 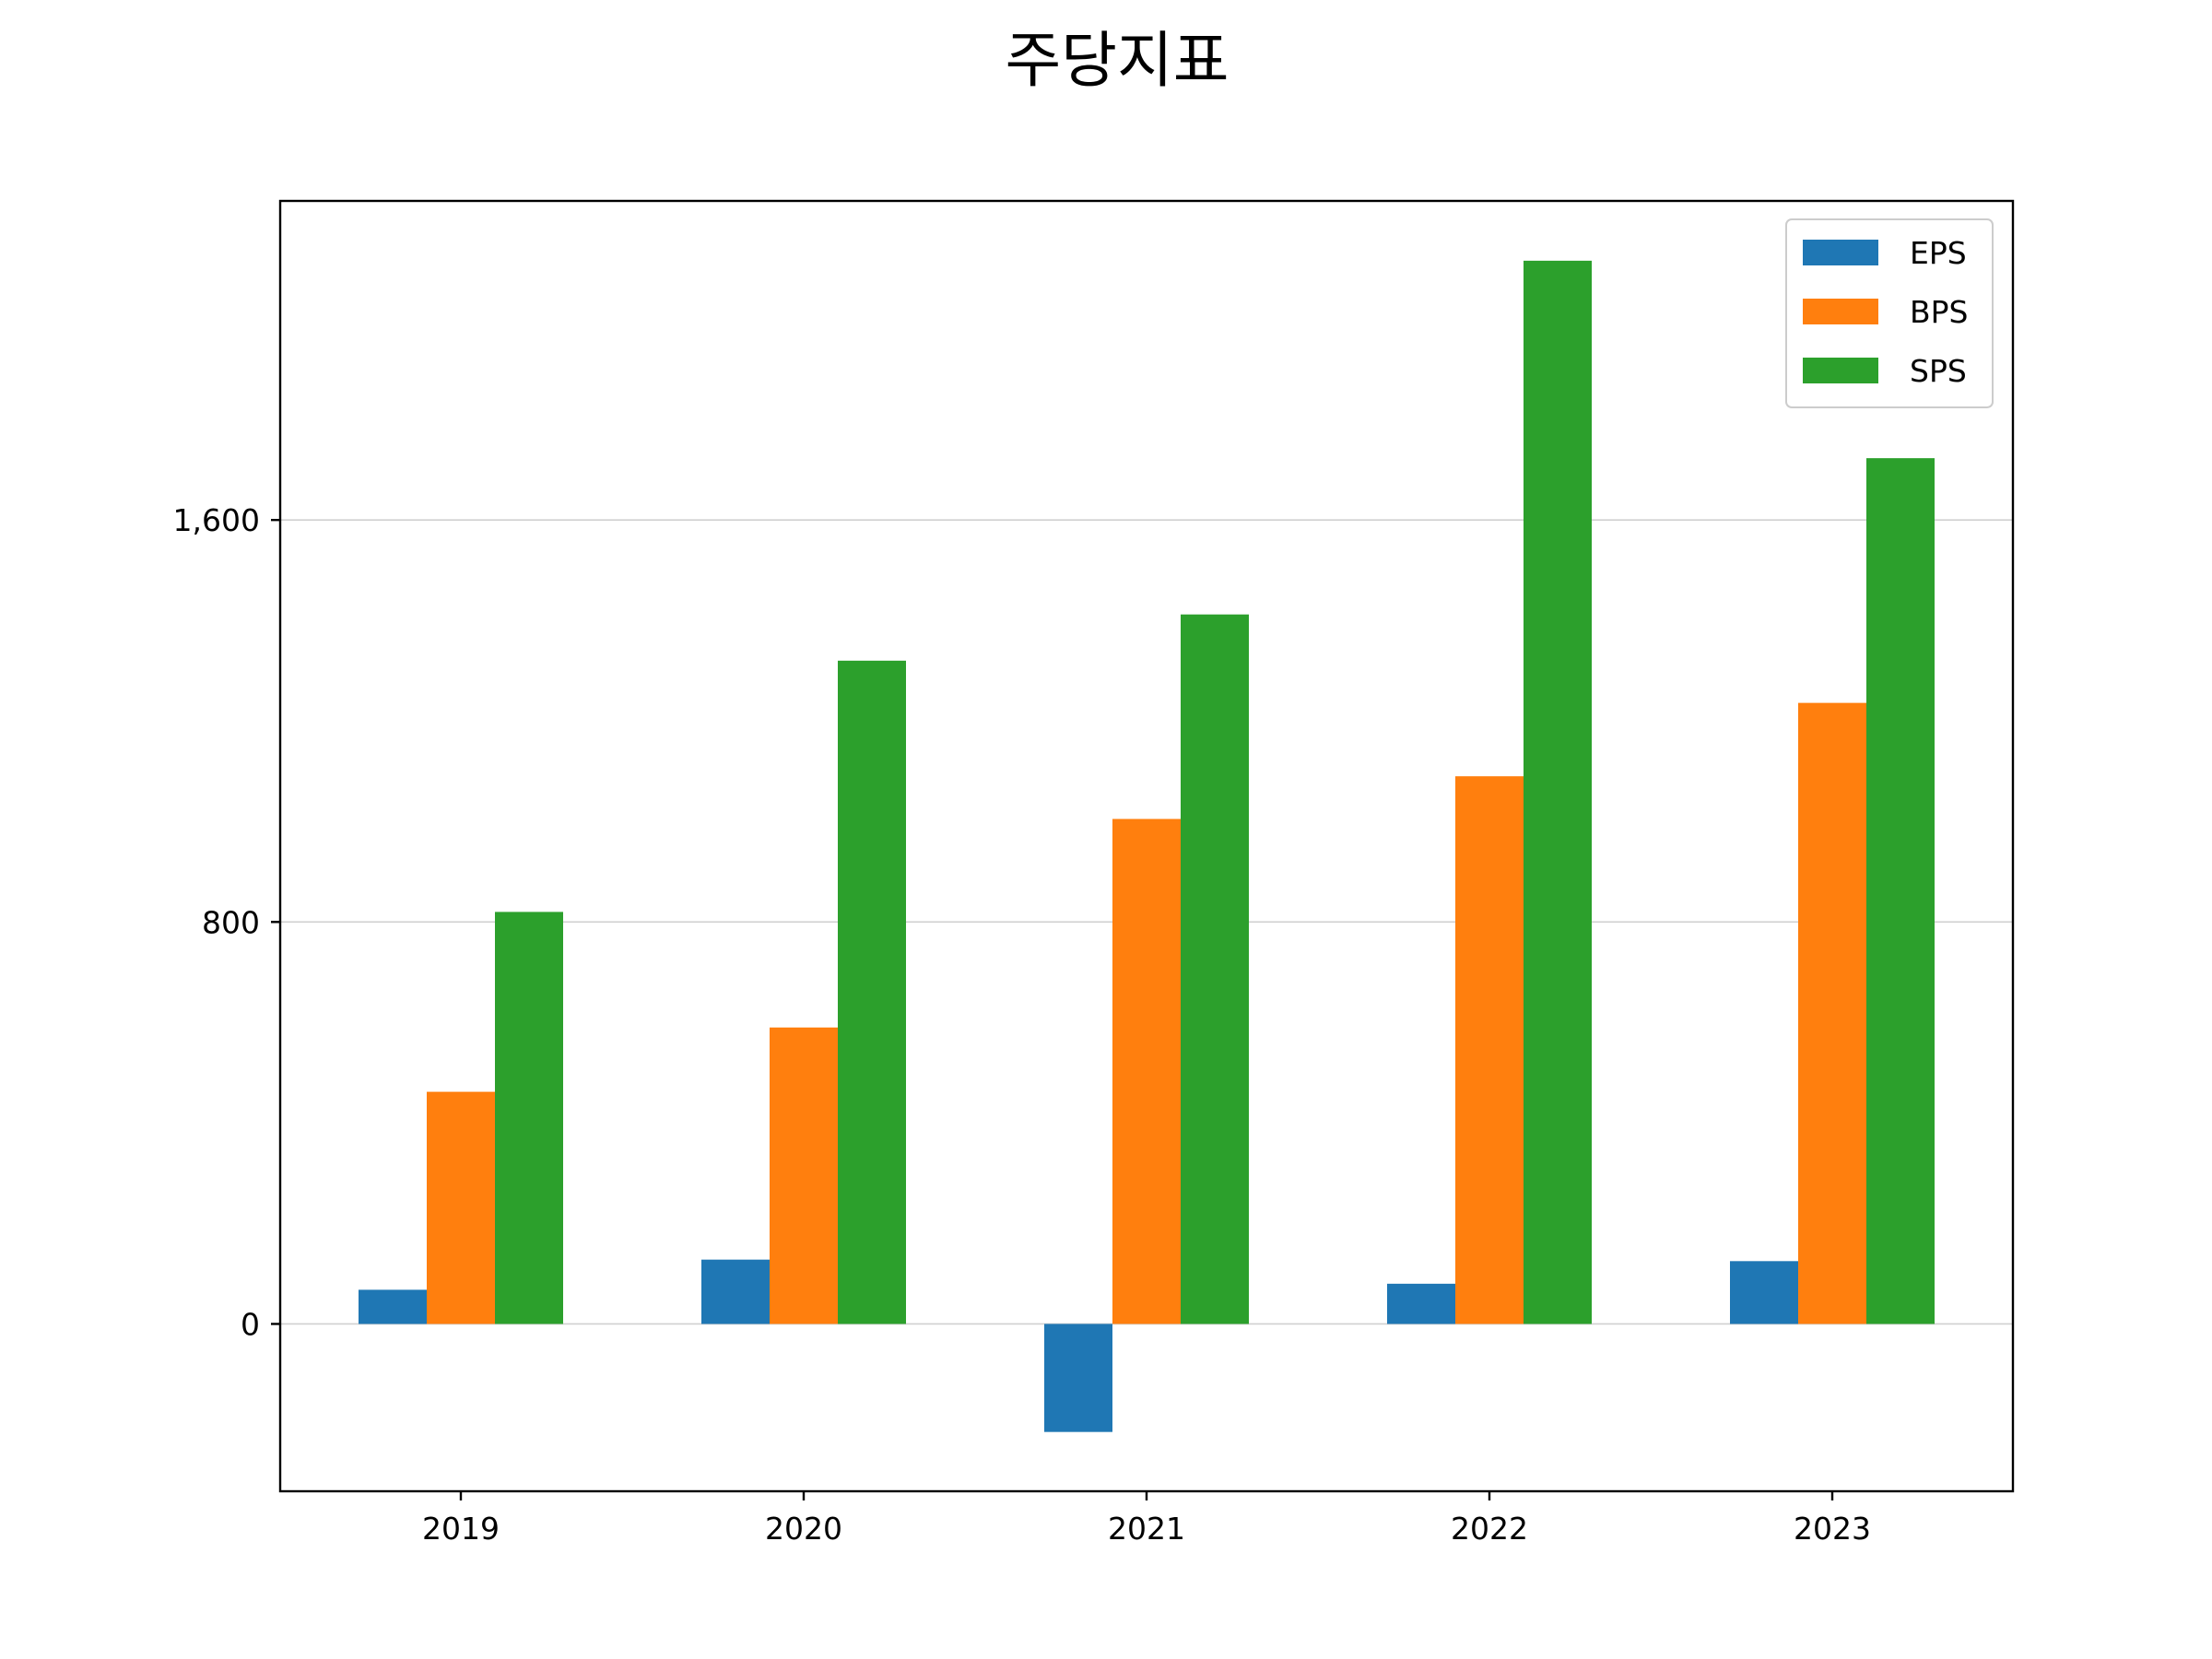 I want to click on x-axis: 2019 2020 2021 2022 2023, so click(x=1146, y=1519).